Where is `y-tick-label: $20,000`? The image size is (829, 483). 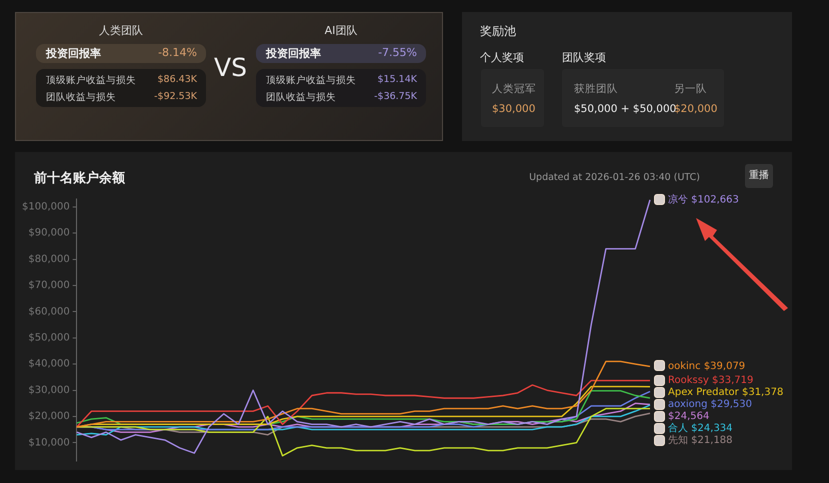
y-tick-label: $20,000 is located at coordinates (49, 416).